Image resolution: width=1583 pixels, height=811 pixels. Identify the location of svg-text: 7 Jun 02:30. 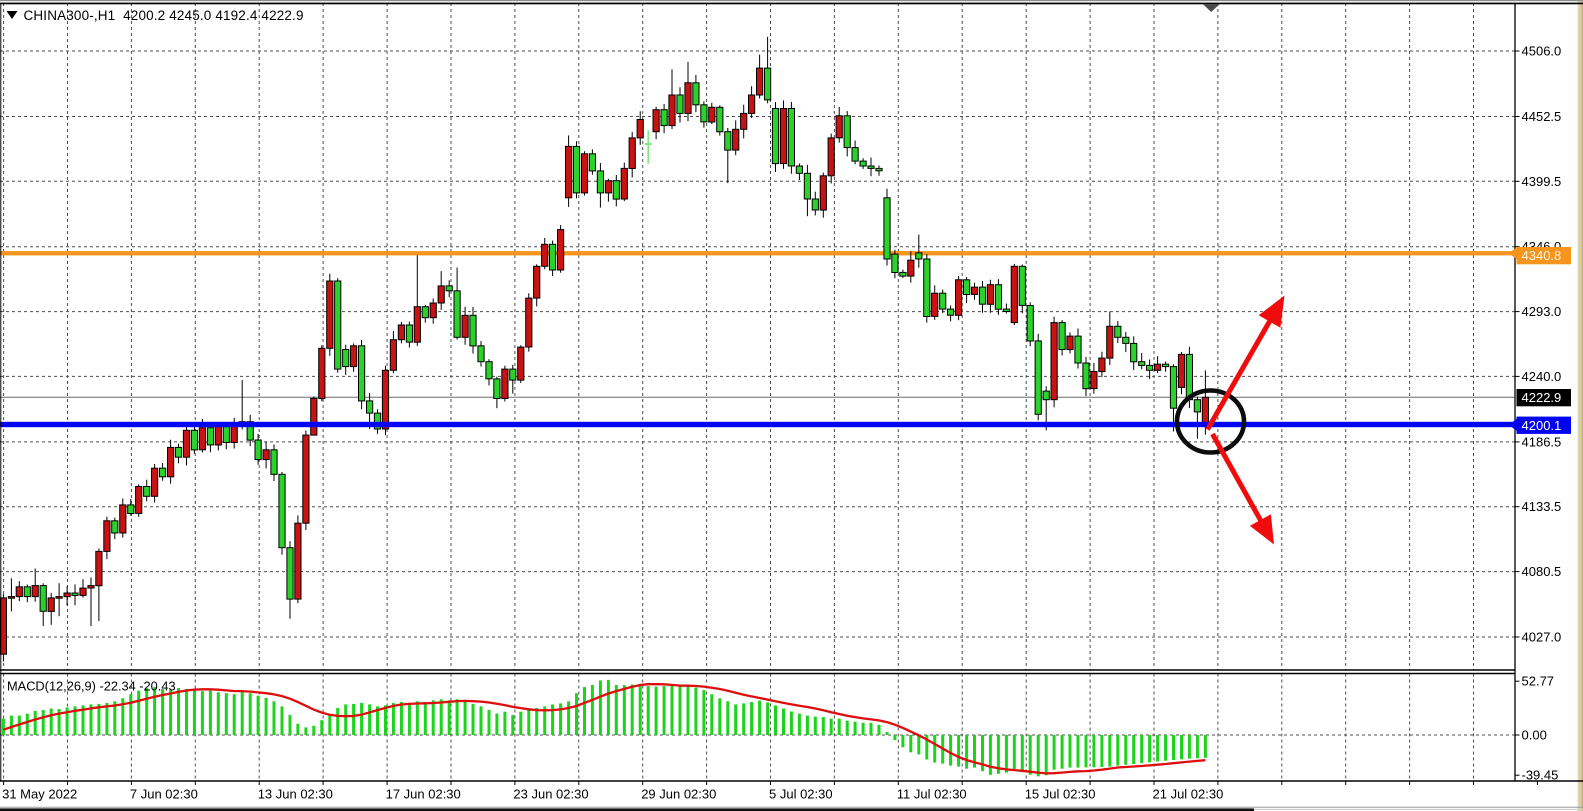
(164, 793).